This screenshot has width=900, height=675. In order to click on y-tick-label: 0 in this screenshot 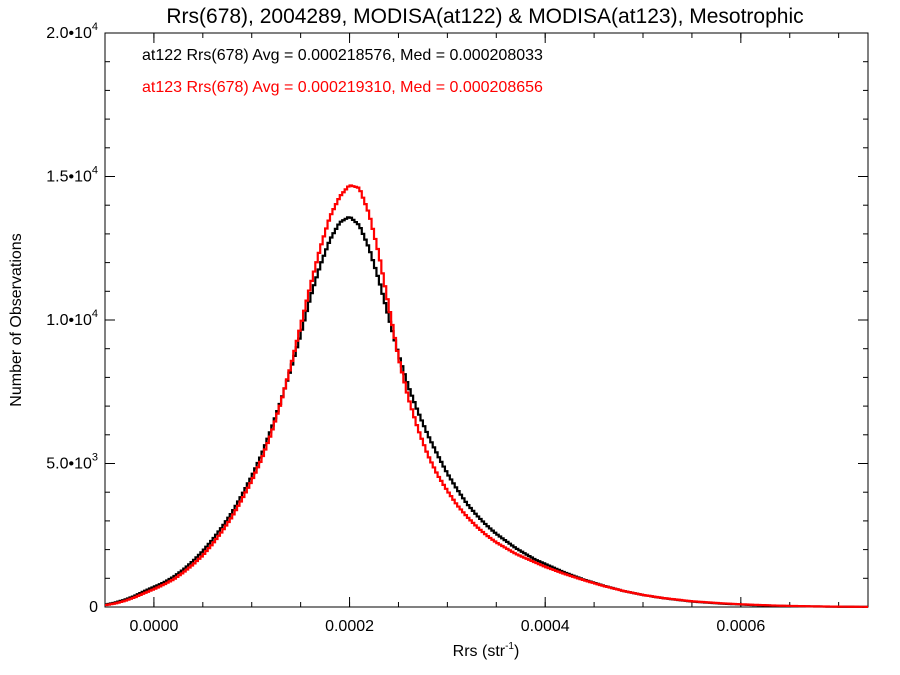, I will do `click(93, 607)`.